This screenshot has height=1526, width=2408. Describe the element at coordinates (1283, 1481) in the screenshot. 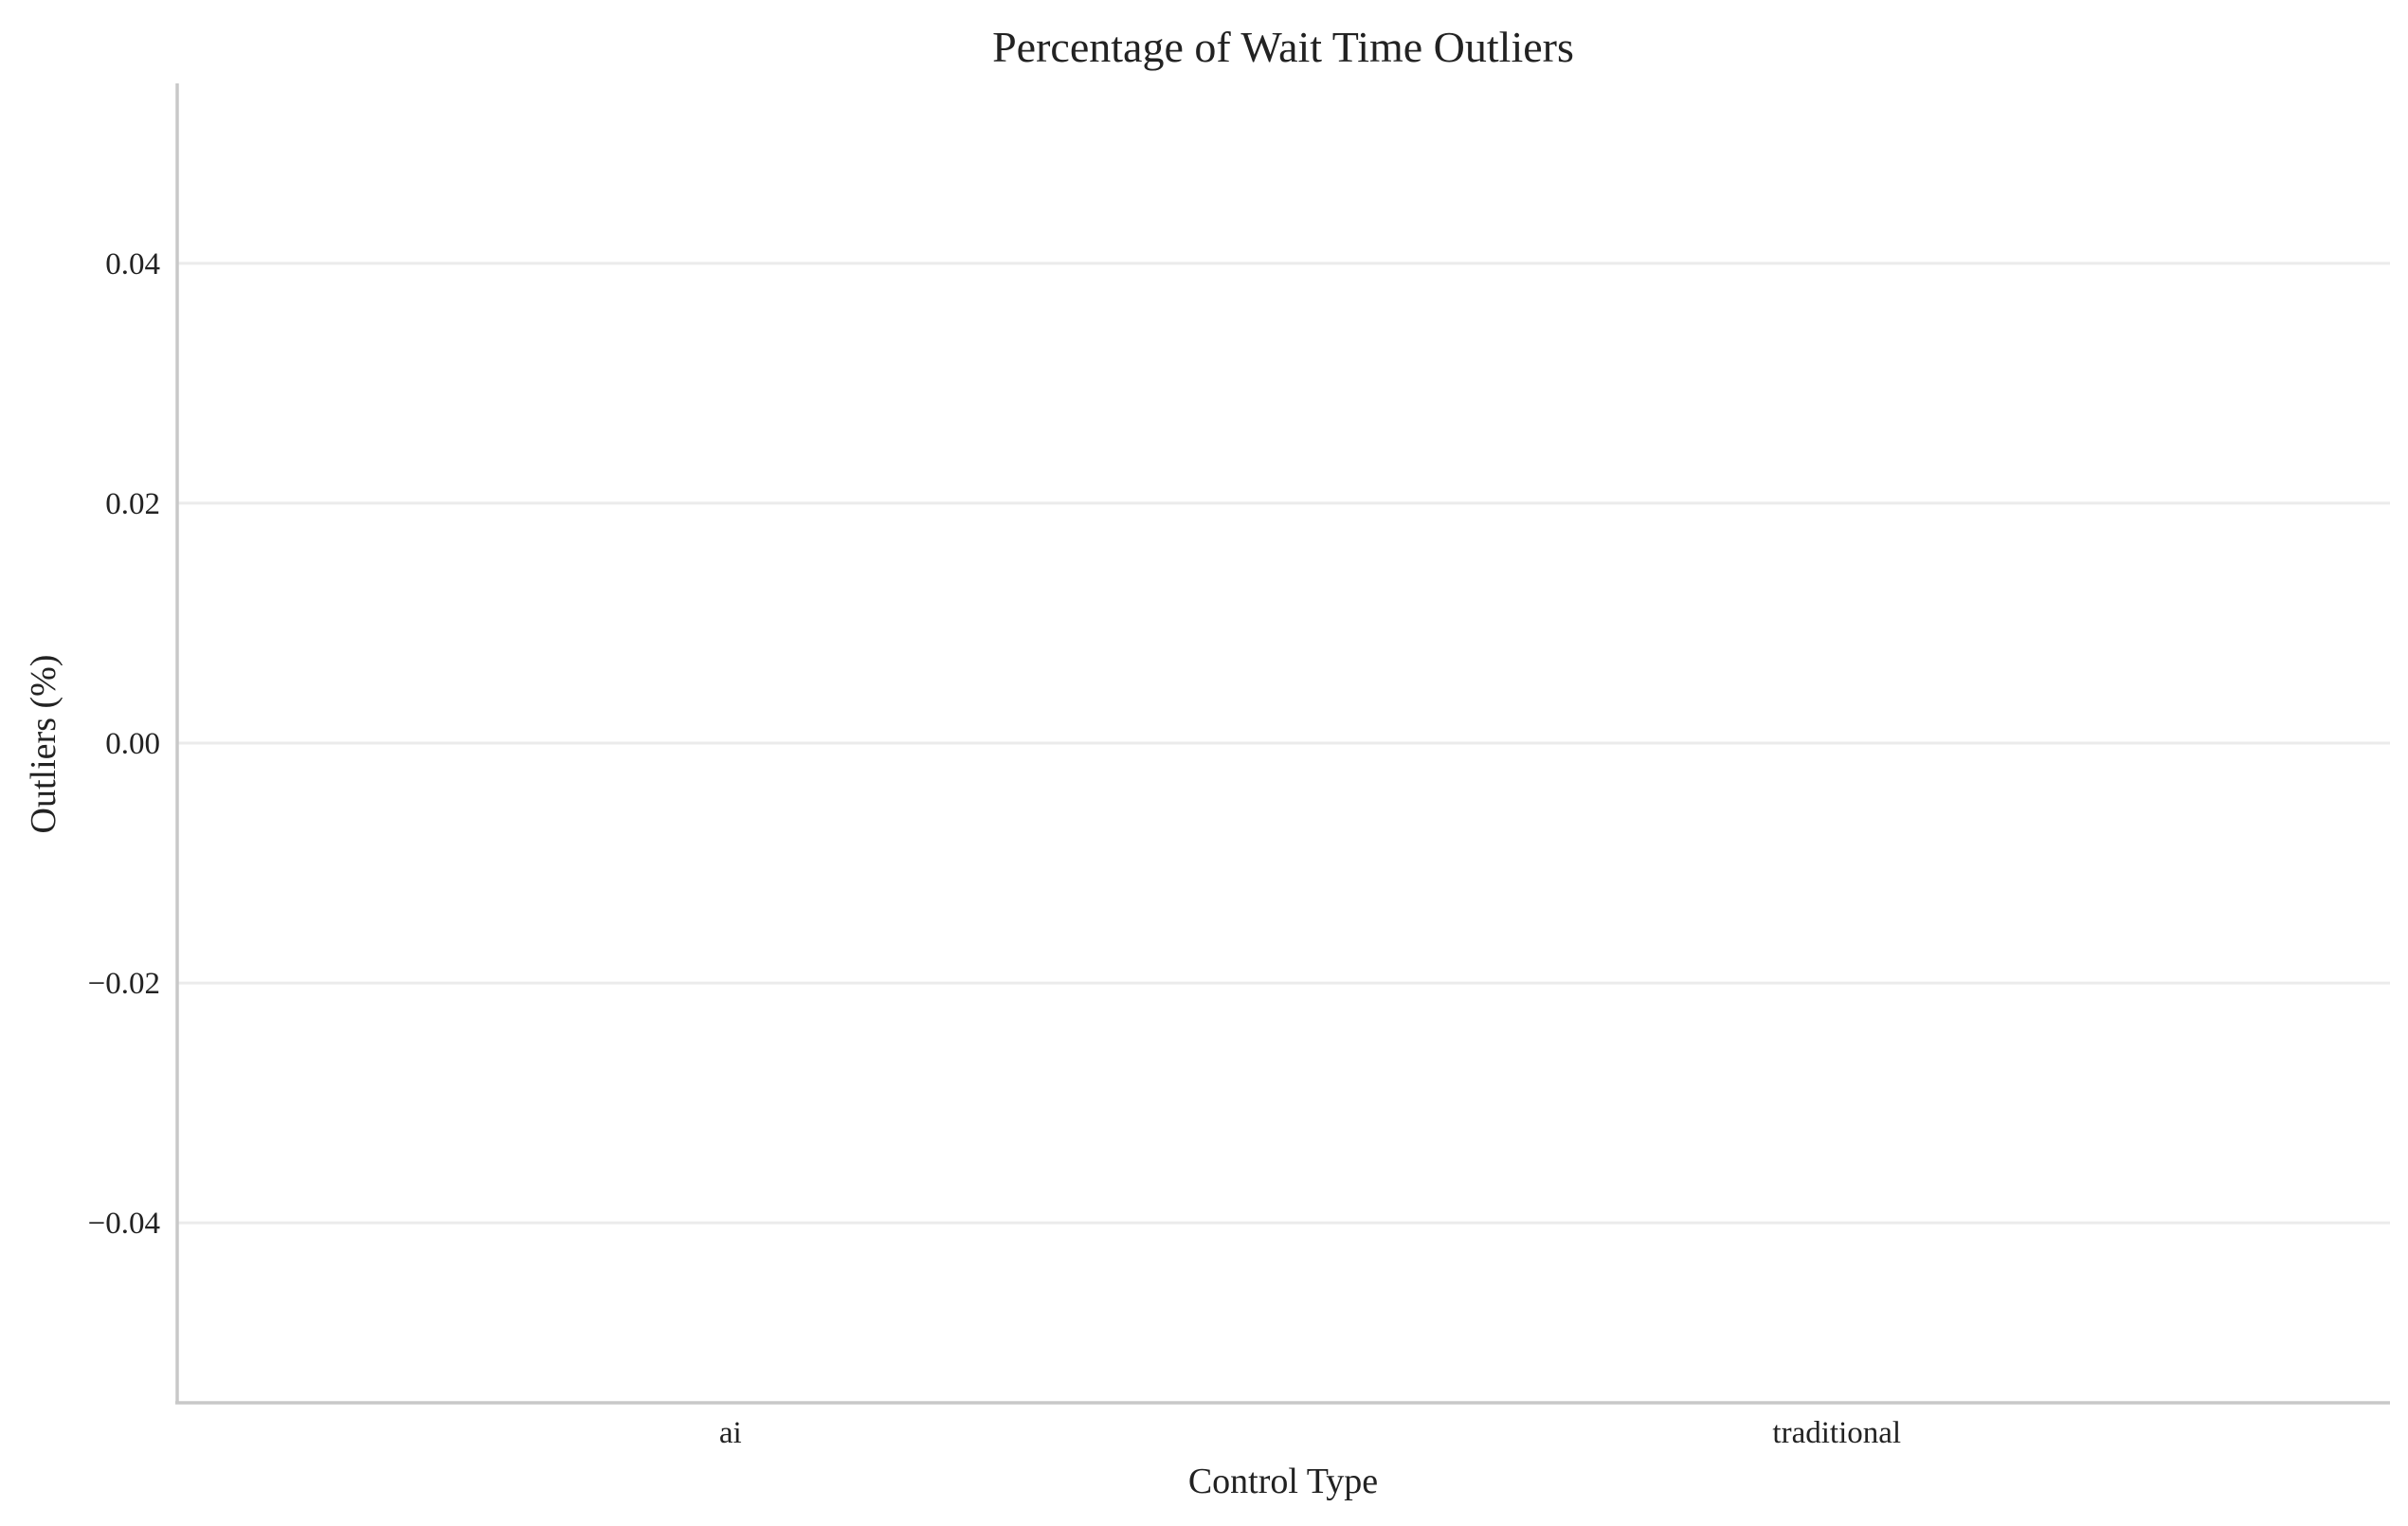

I see `x-axis-label: Control Type` at that location.